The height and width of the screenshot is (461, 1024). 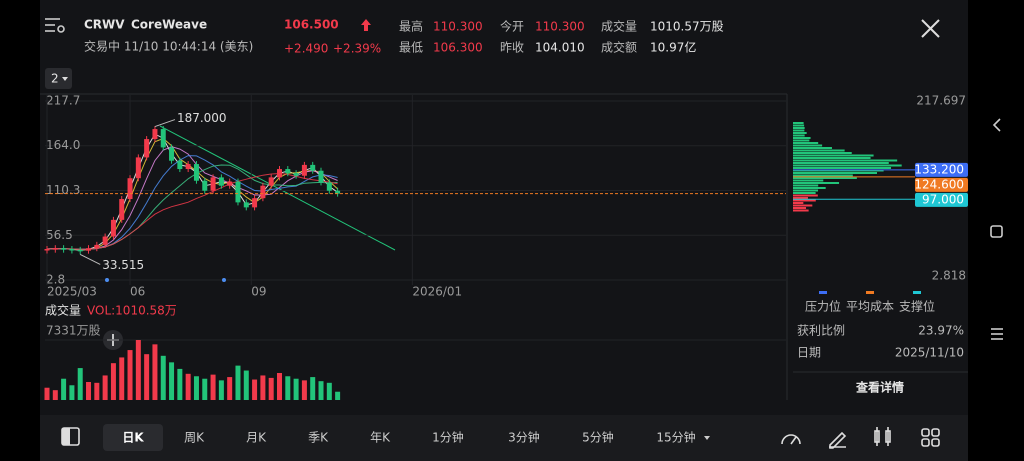 I want to click on detail-button: 查看详情, so click(x=879, y=387).